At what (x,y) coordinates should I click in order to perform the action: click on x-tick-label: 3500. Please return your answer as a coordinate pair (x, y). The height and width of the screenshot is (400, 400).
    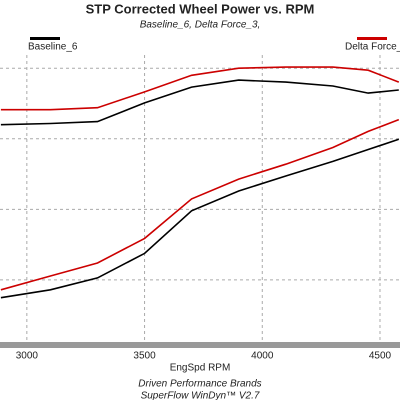
    Looking at the image, I should click on (144, 356).